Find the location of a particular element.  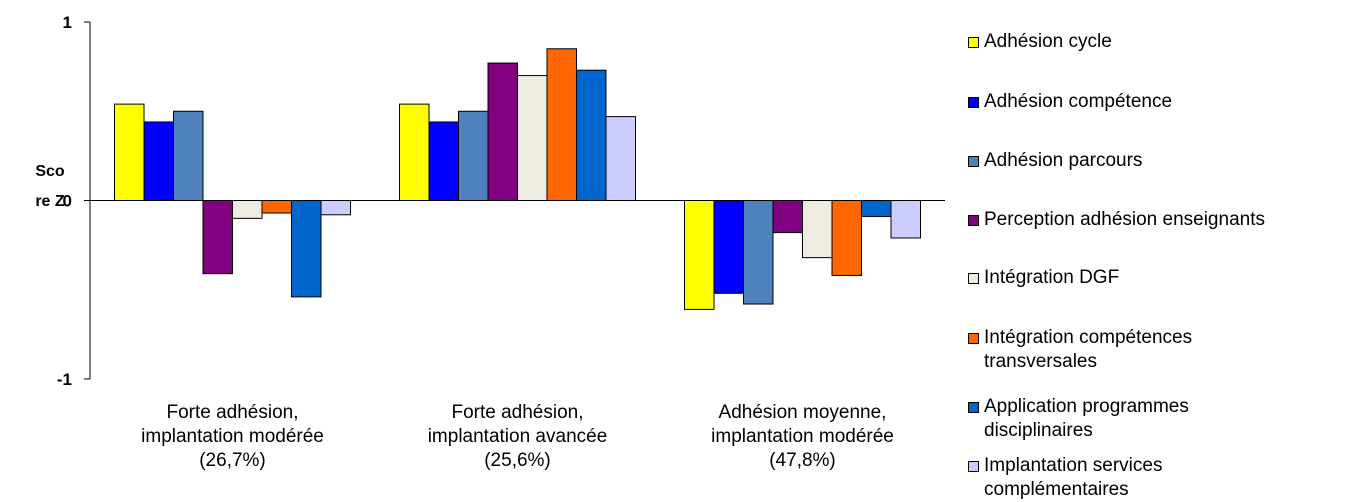

legend-label: Perception adhésion enseignants is located at coordinates (1124, 219).